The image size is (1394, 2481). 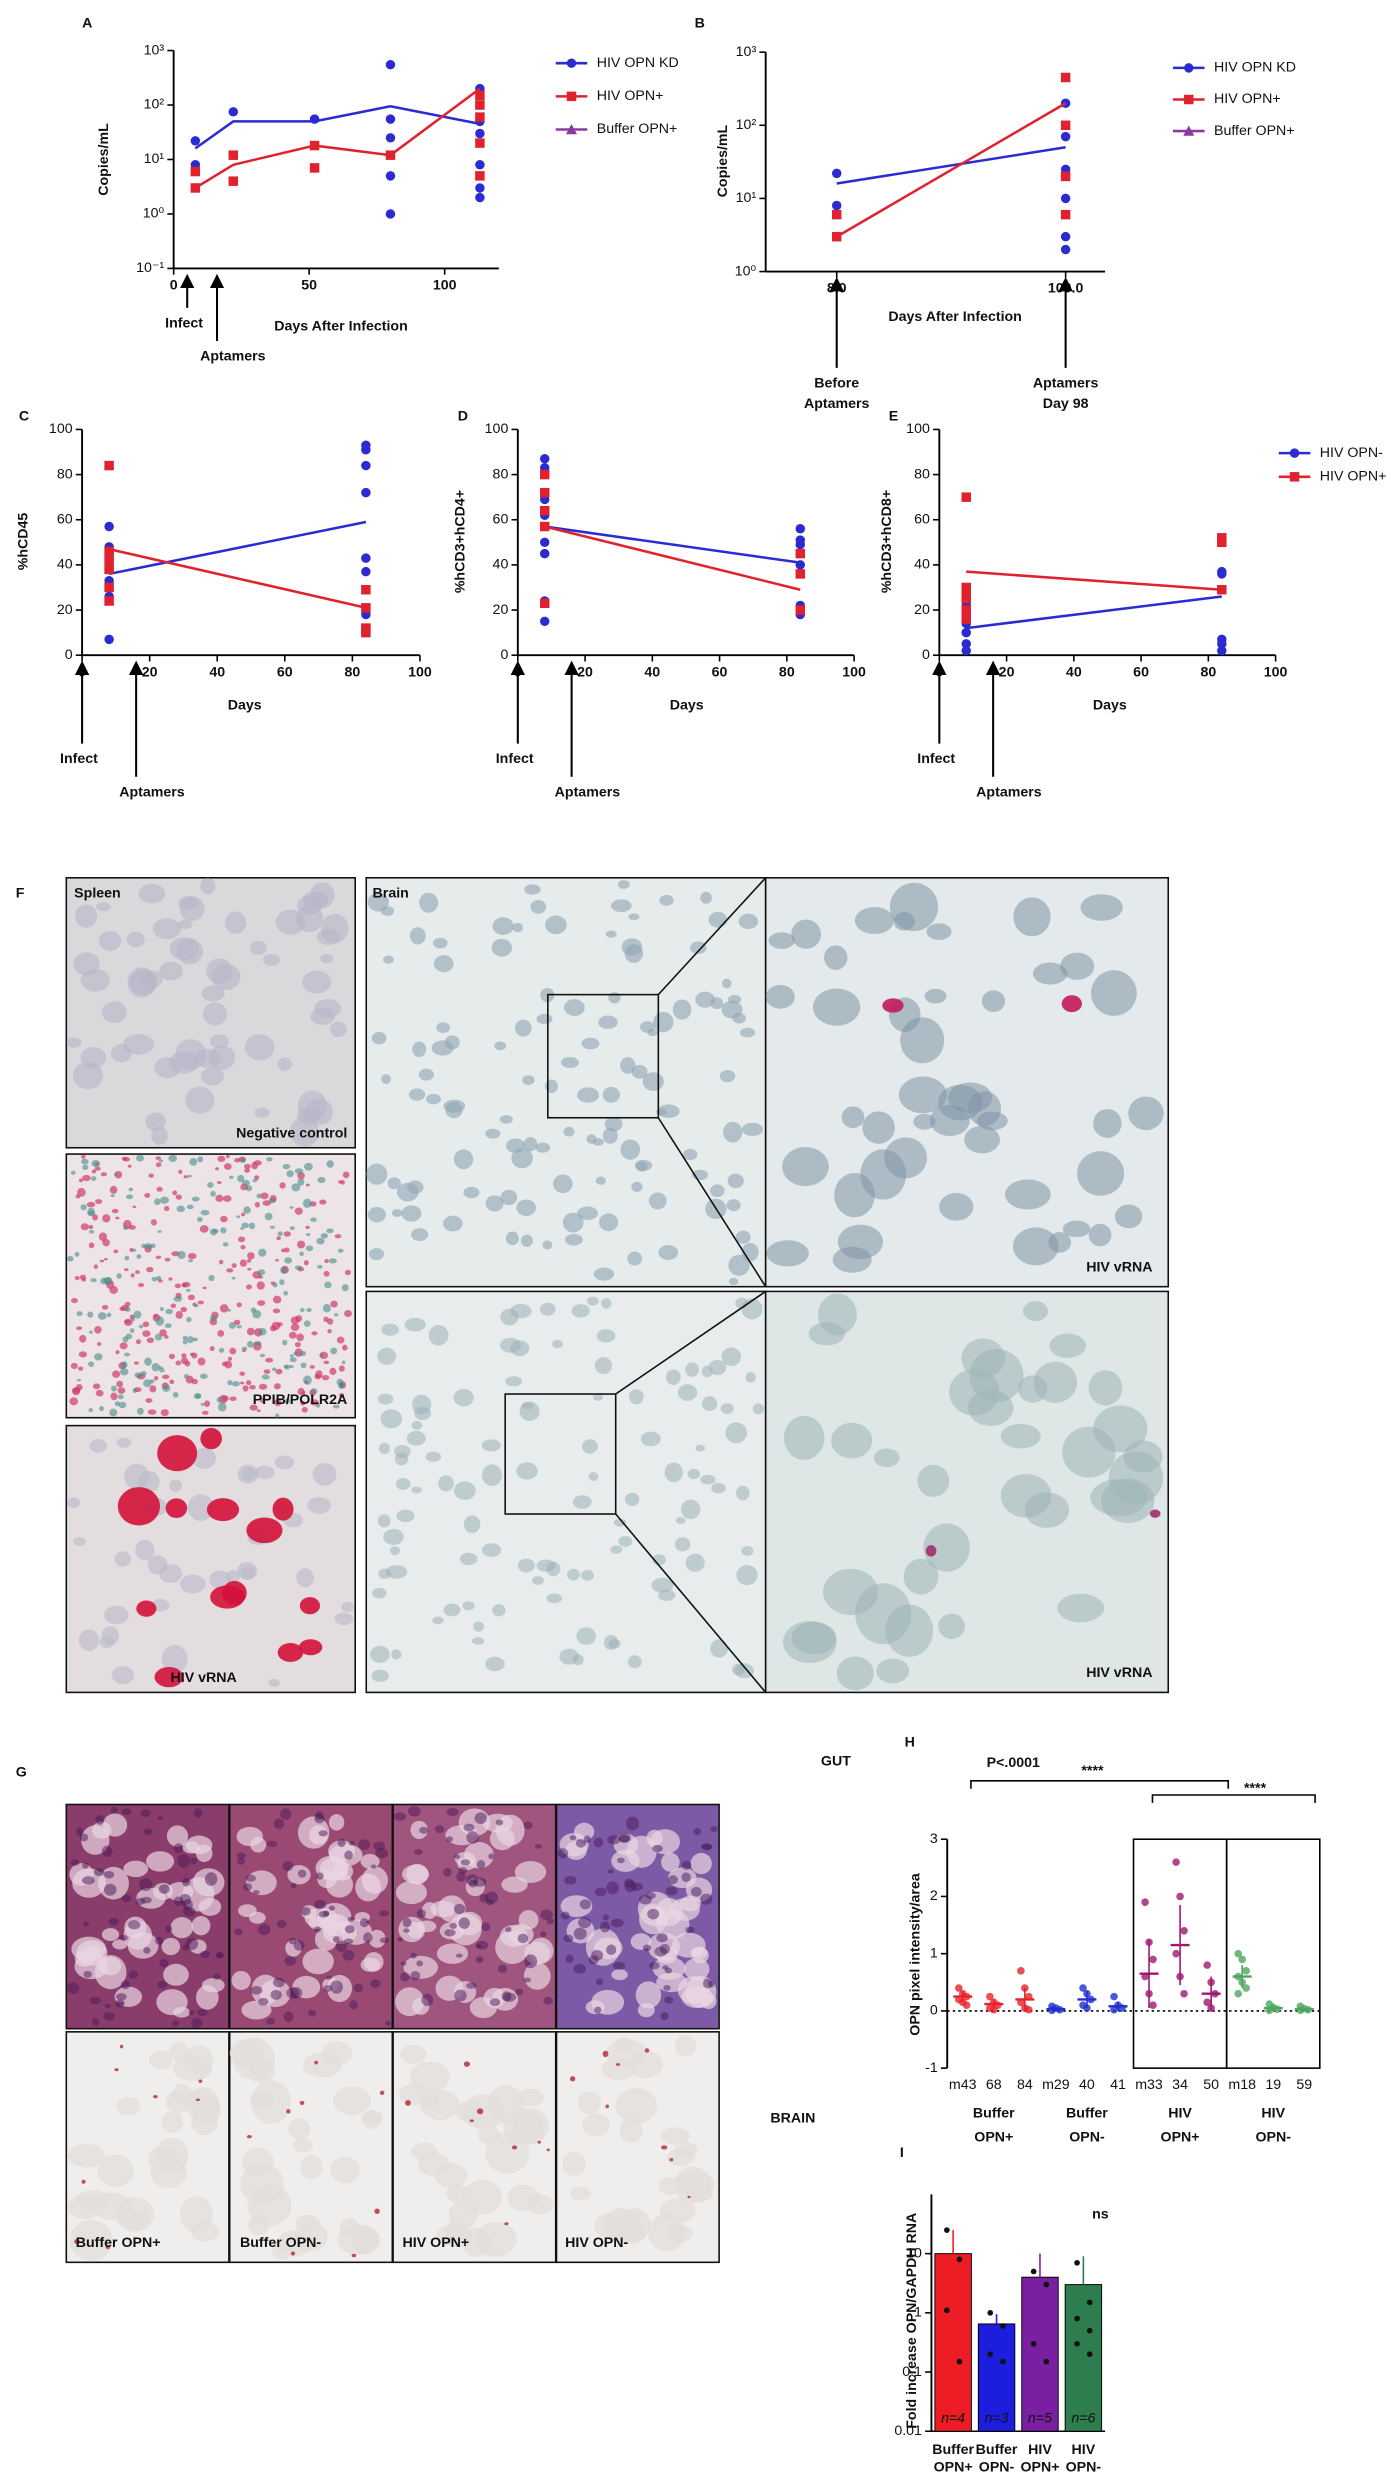 What do you see at coordinates (996, 2377) in the screenshot?
I see `bar` at bounding box center [996, 2377].